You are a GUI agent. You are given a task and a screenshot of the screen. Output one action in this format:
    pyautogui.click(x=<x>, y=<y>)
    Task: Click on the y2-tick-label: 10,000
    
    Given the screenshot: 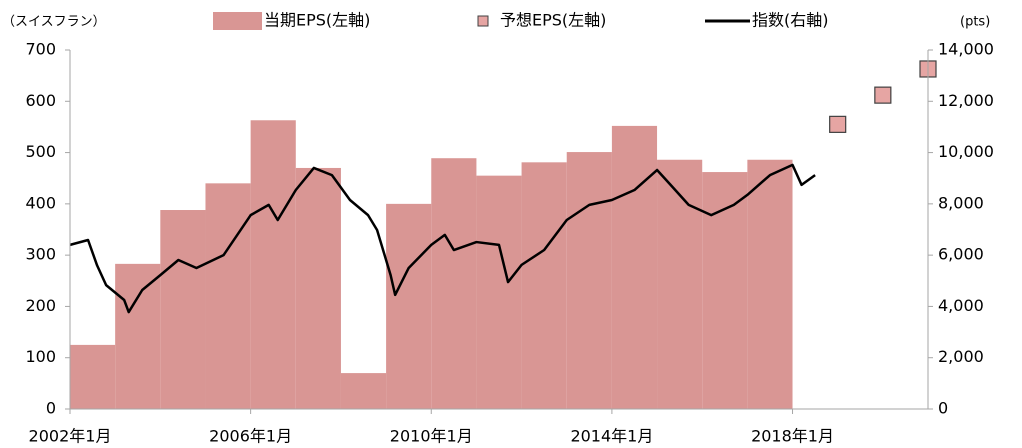 What is the action you would take?
    pyautogui.click(x=966, y=151)
    